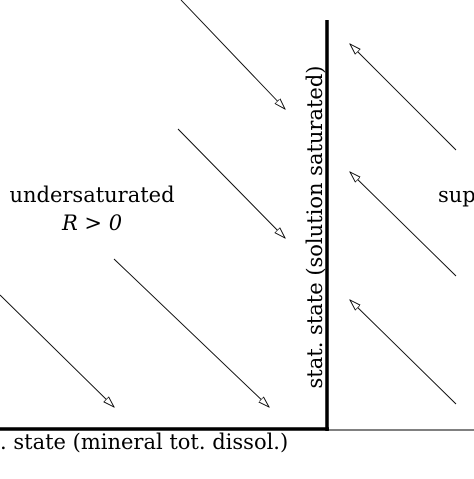 This screenshot has height=479, width=474. Describe the element at coordinates (144, 442) in the screenshot. I see `dissolution-state-label: . state (mineral tot. dissol.)` at that location.